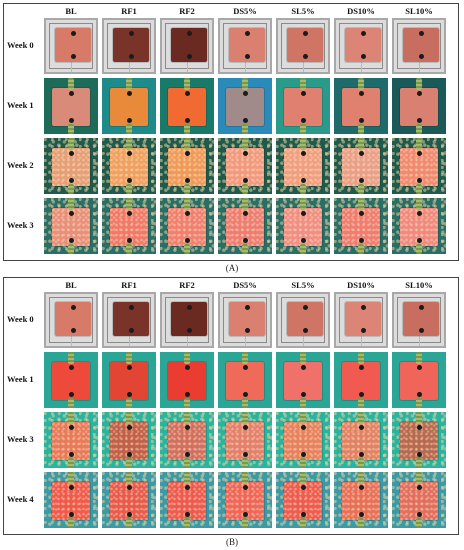  I want to click on row-label-week-0: Week 0, so click(20, 319).